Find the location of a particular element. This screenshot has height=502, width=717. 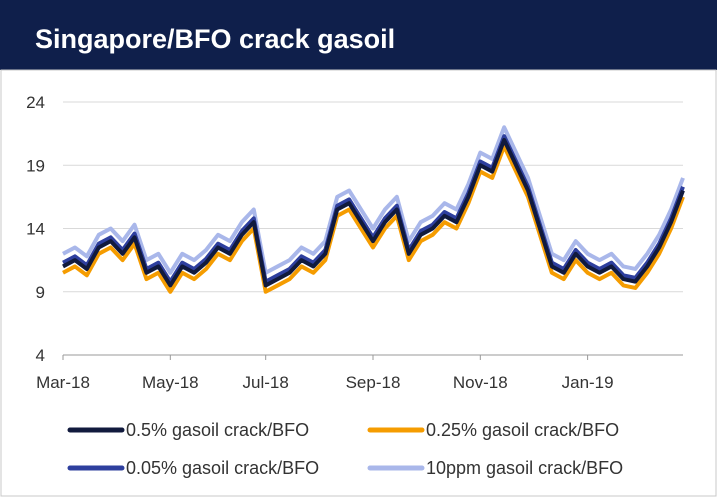

x-tick-label: Sep-18 is located at coordinates (373, 382).